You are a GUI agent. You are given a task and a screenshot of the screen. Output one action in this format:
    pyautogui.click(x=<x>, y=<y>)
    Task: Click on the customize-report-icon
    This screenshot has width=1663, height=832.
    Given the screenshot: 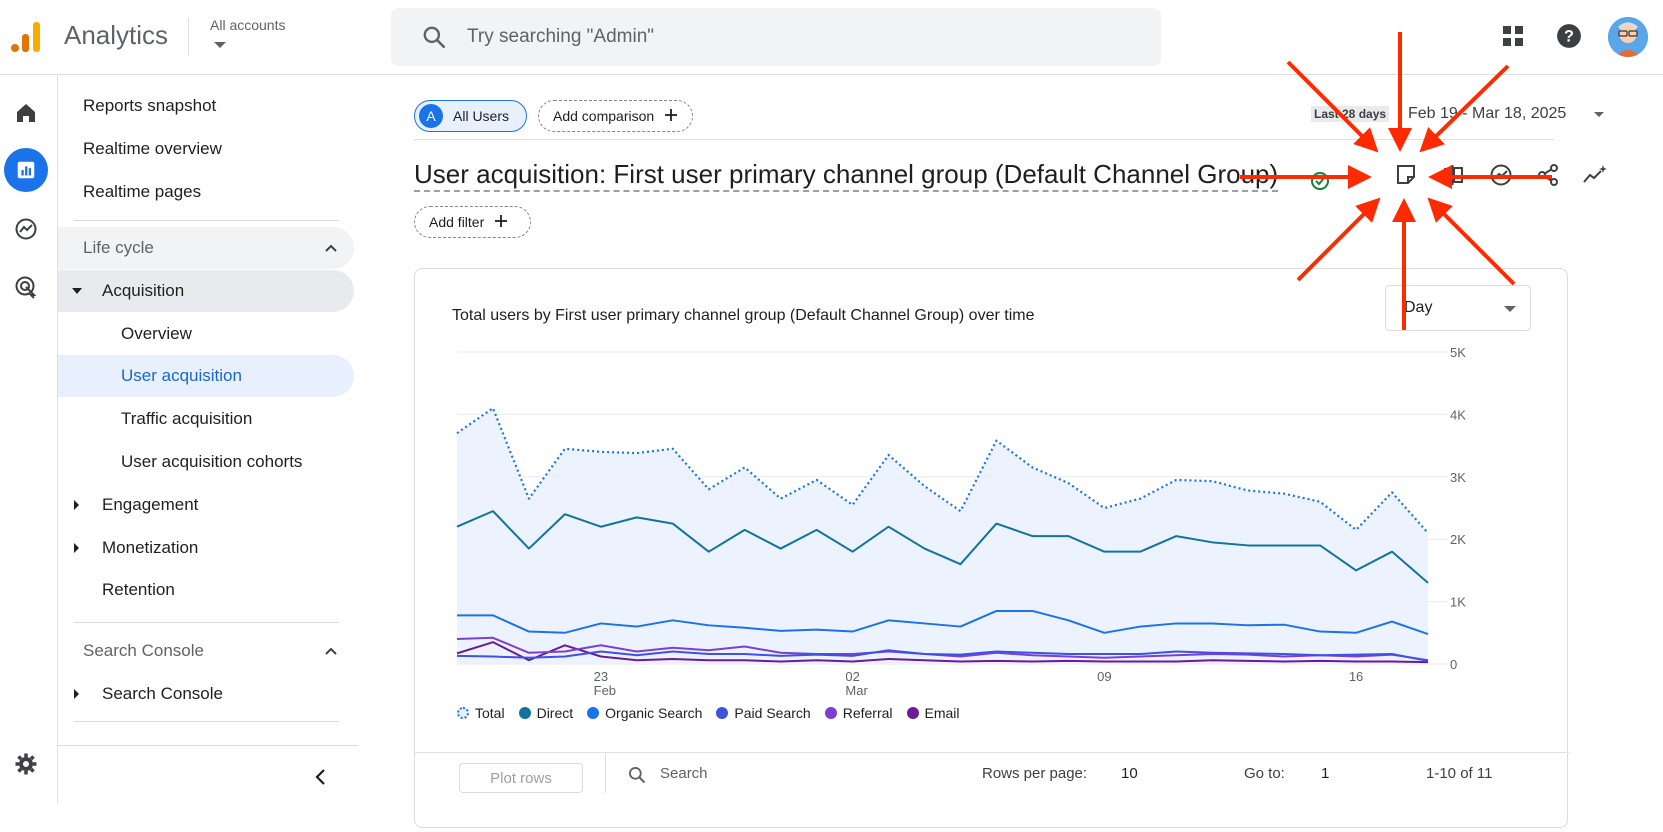 What is the action you would take?
    pyautogui.click(x=1406, y=175)
    